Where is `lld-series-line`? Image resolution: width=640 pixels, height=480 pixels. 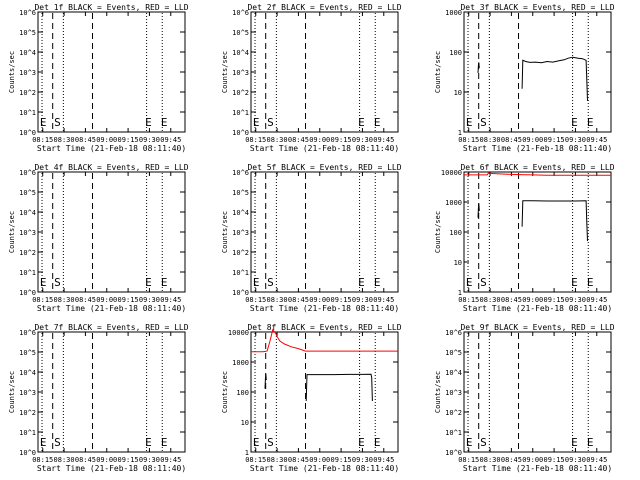 lld-series-line is located at coordinates (537, 174).